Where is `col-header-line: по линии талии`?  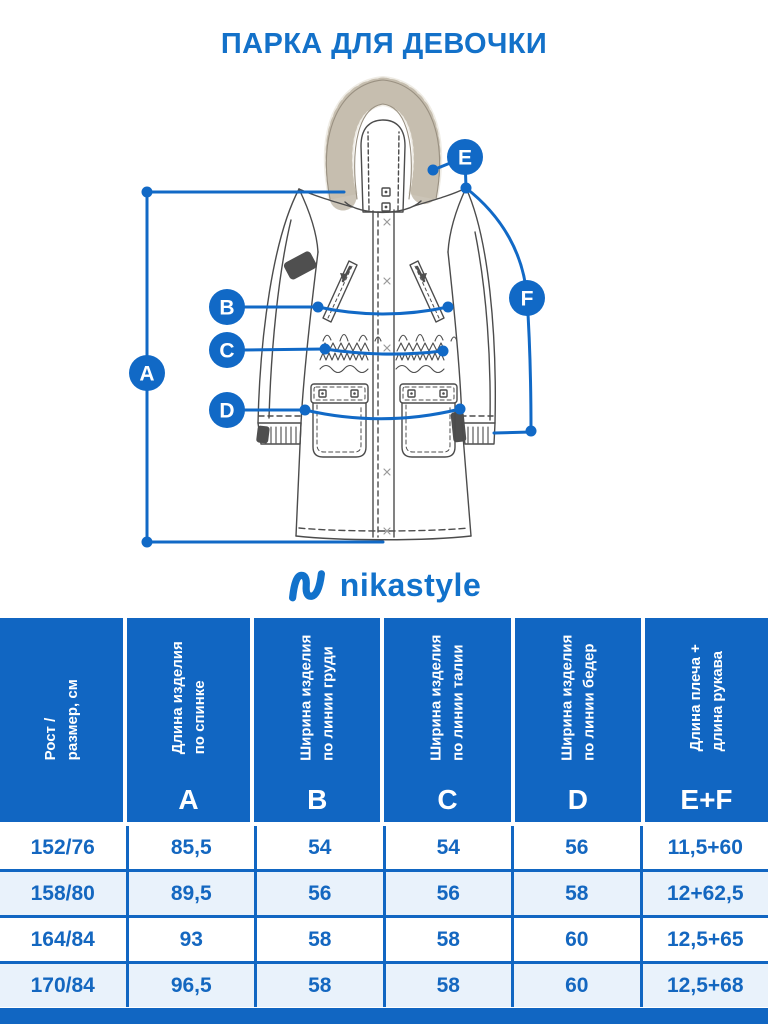 col-header-line: по линии талии is located at coordinates (458, 703).